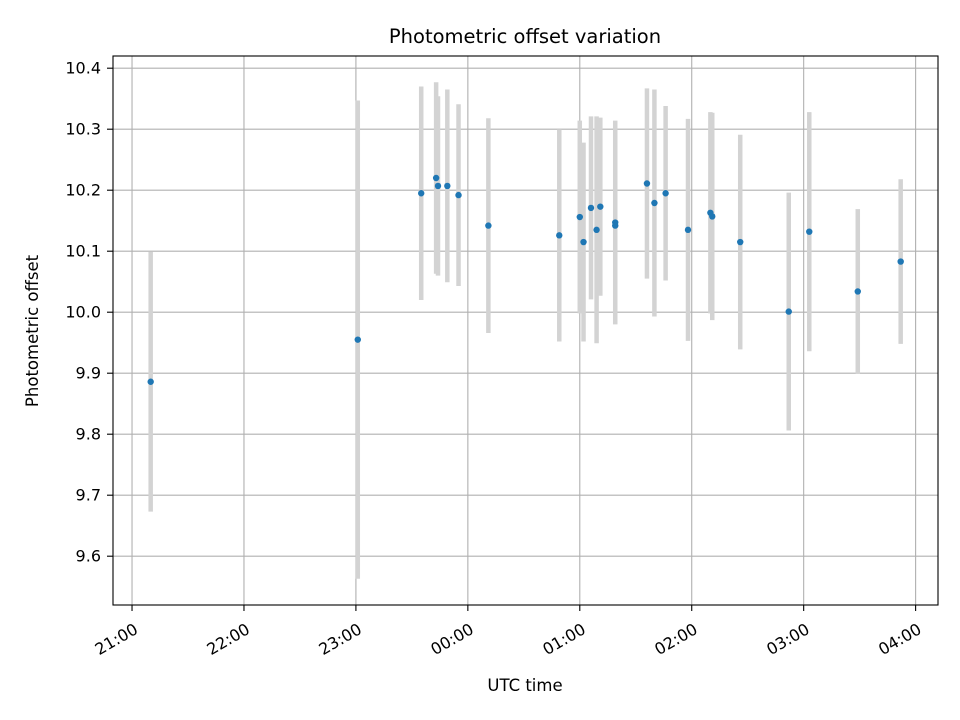  What do you see at coordinates (83, 312) in the screenshot?
I see `y-tick-label: 10.0` at bounding box center [83, 312].